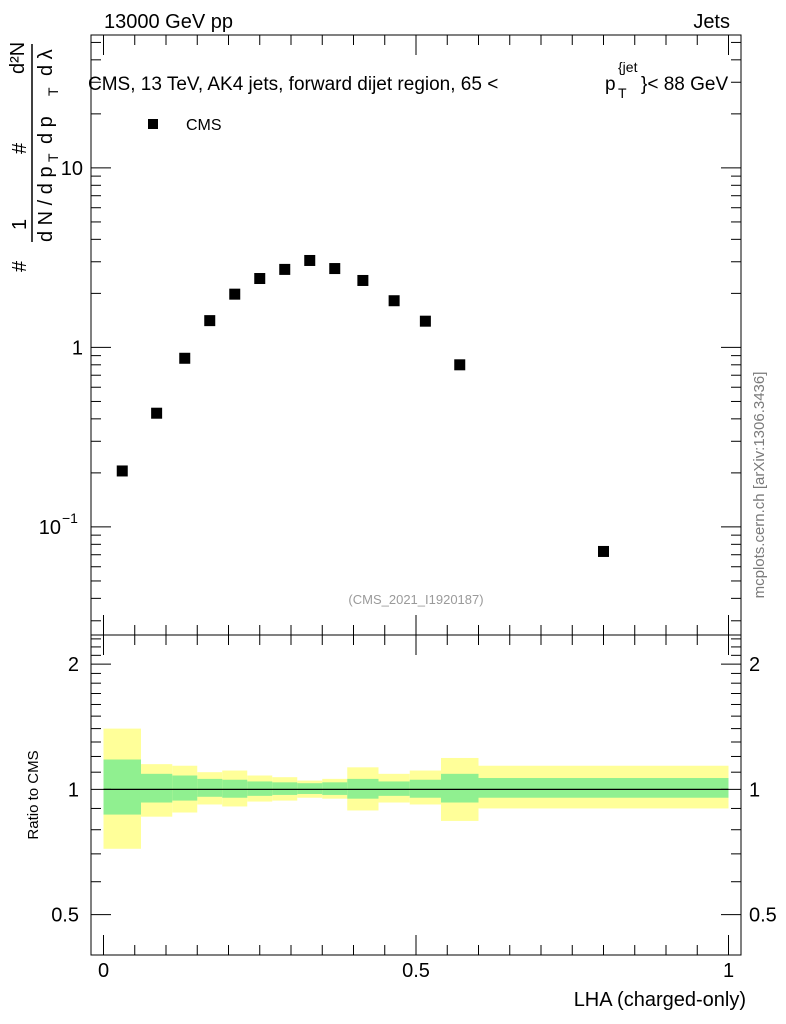  Describe the element at coordinates (20, 148) in the screenshot. I see `y-axis-title-hash2: #` at that location.